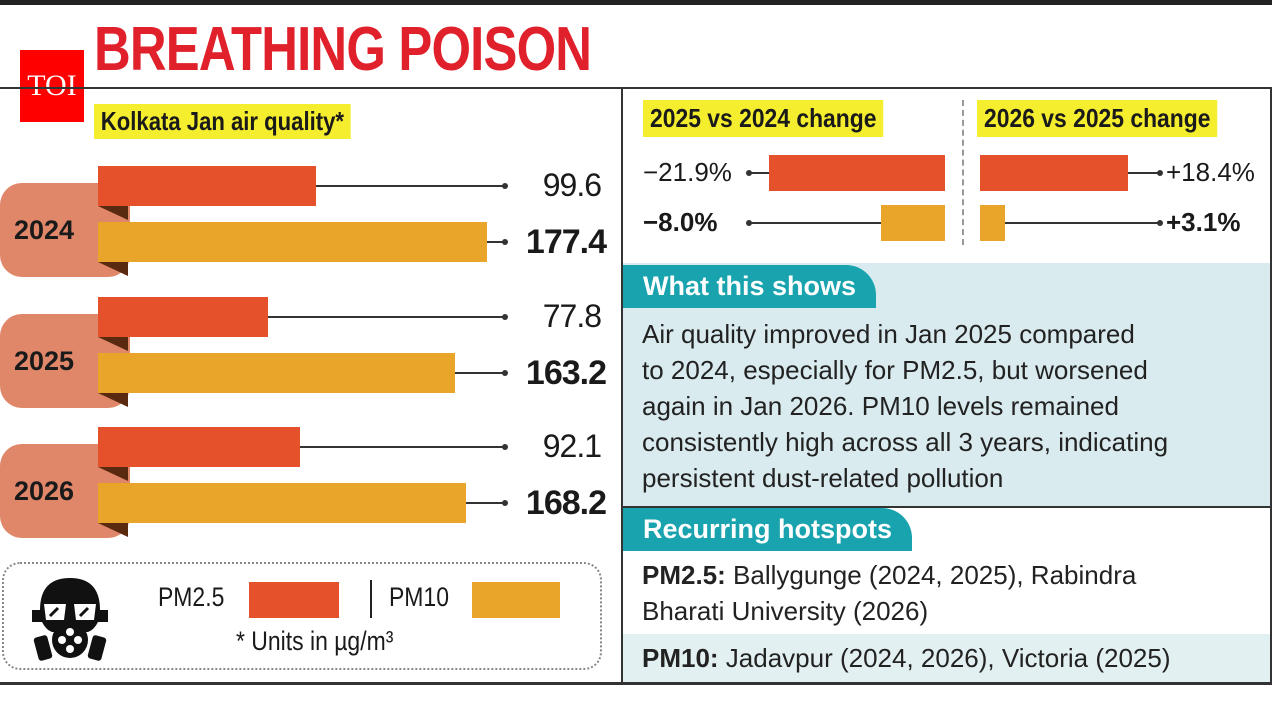  I want to click on chart-title: Kolkata Jan air quality*, so click(222, 121).